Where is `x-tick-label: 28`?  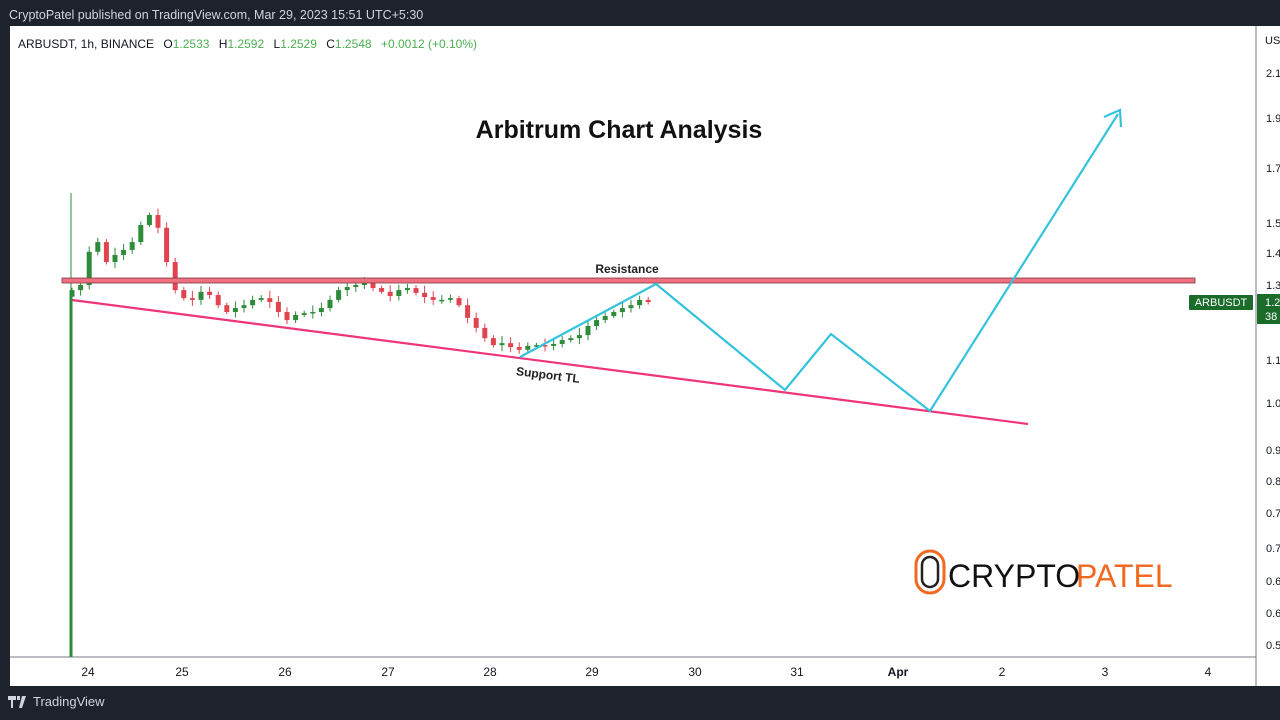
x-tick-label: 28 is located at coordinates (490, 672).